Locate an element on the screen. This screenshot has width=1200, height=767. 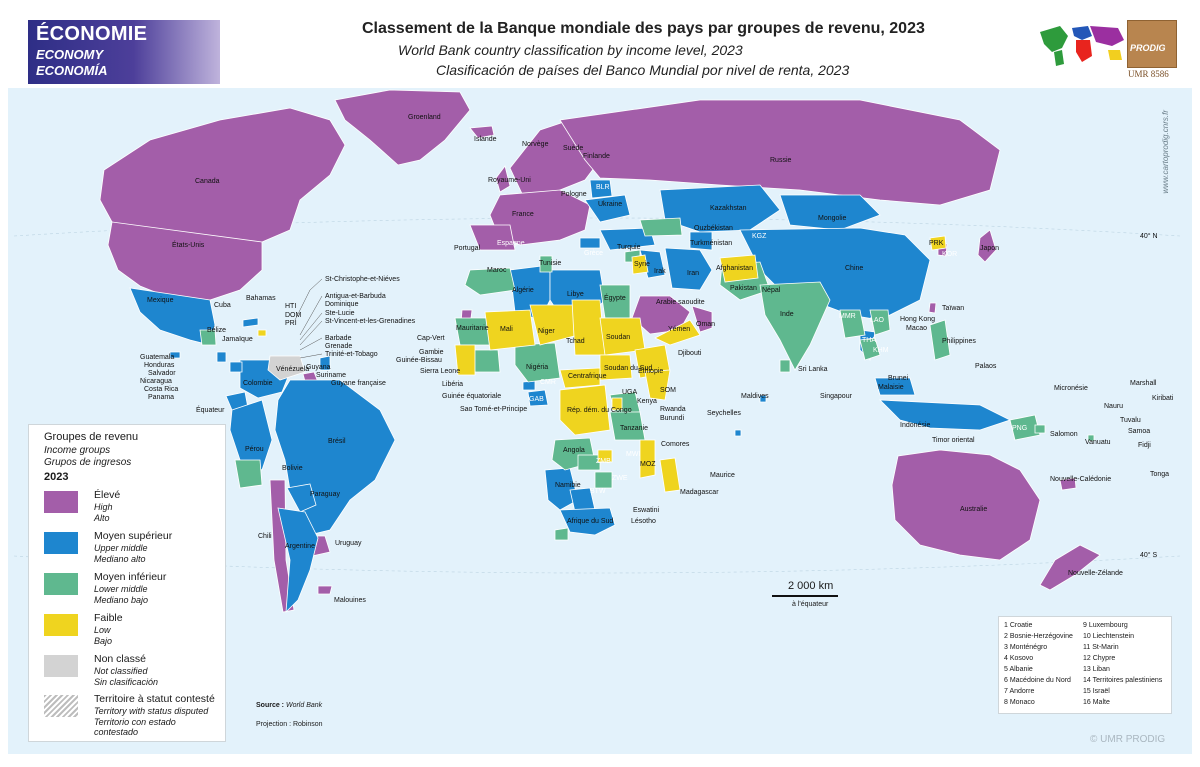
inset-item: 15 Israël is located at coordinates (1096, 691).